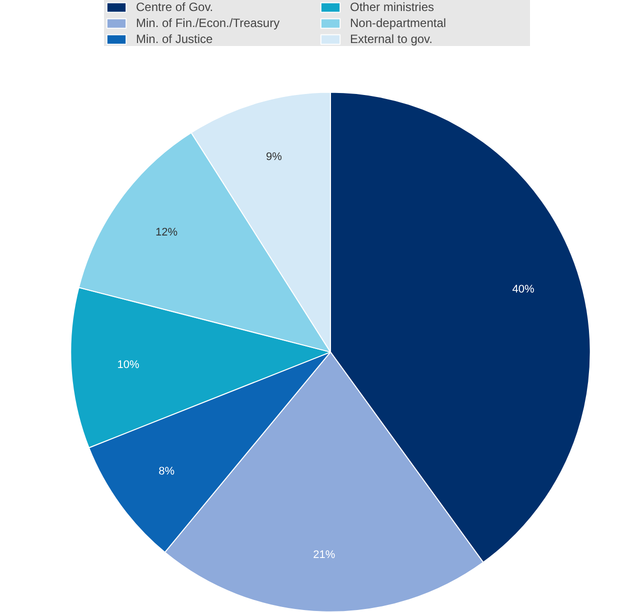 The width and height of the screenshot is (634, 612). What do you see at coordinates (208, 23) in the screenshot?
I see `legend-label: Min. of Fin./Econ./Treasury` at bounding box center [208, 23].